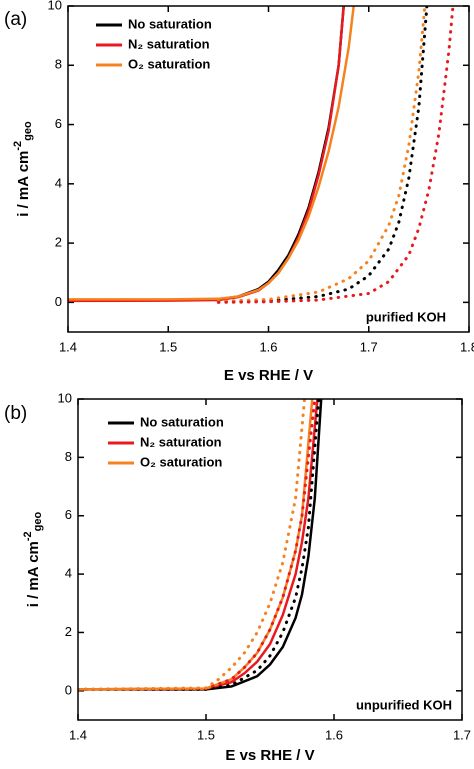 The width and height of the screenshot is (474, 769). I want to click on x-tick-label: 1.8, so click(467, 346).